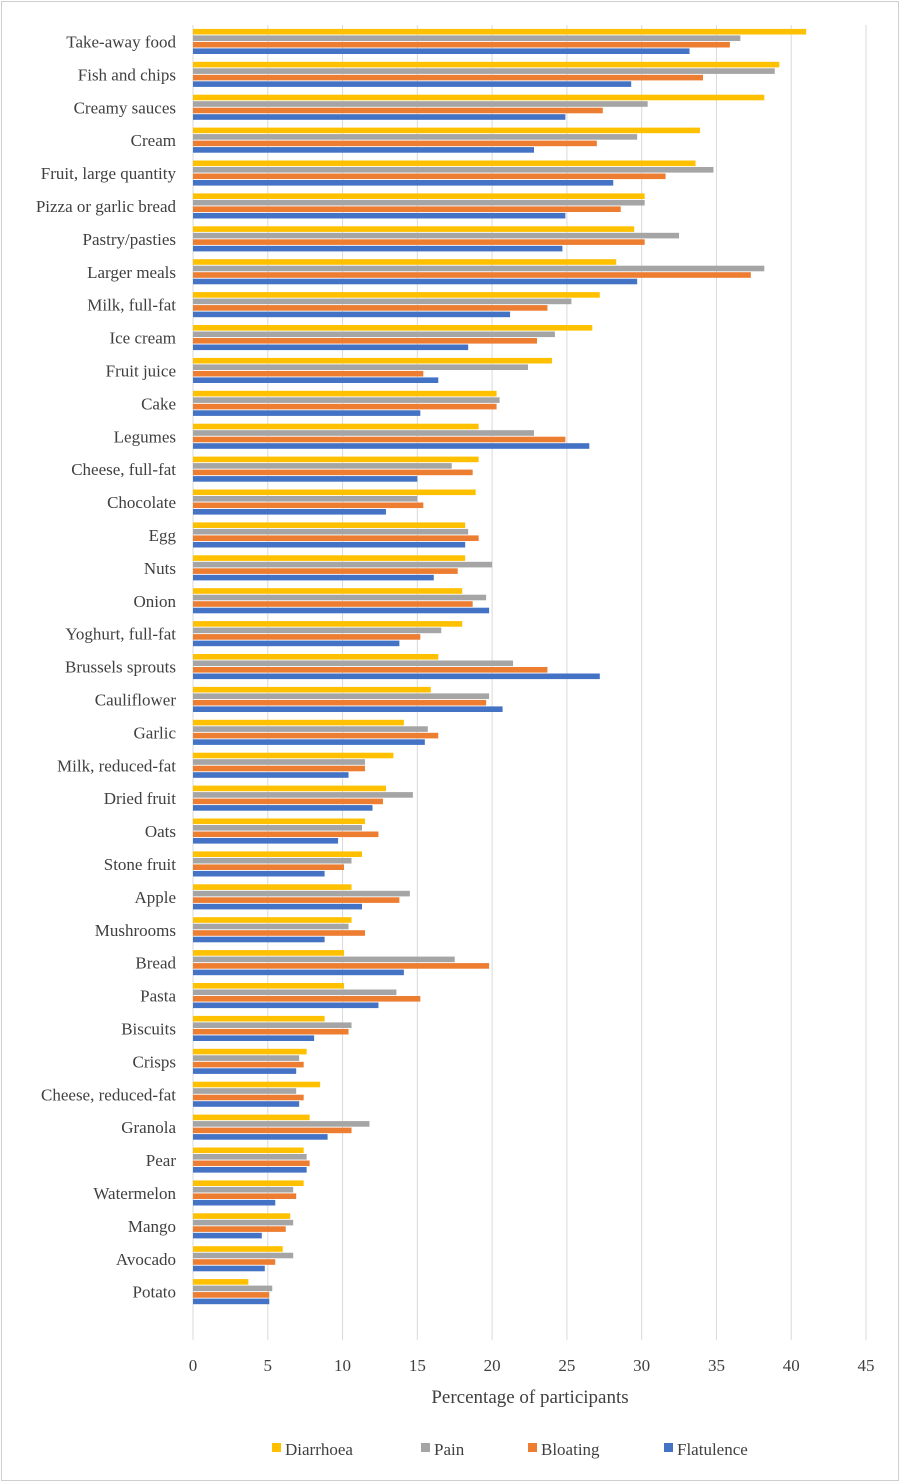 This screenshot has height=1484, width=902. What do you see at coordinates (446, 130) in the screenshot?
I see `bar-cream-diarrhoea` at bounding box center [446, 130].